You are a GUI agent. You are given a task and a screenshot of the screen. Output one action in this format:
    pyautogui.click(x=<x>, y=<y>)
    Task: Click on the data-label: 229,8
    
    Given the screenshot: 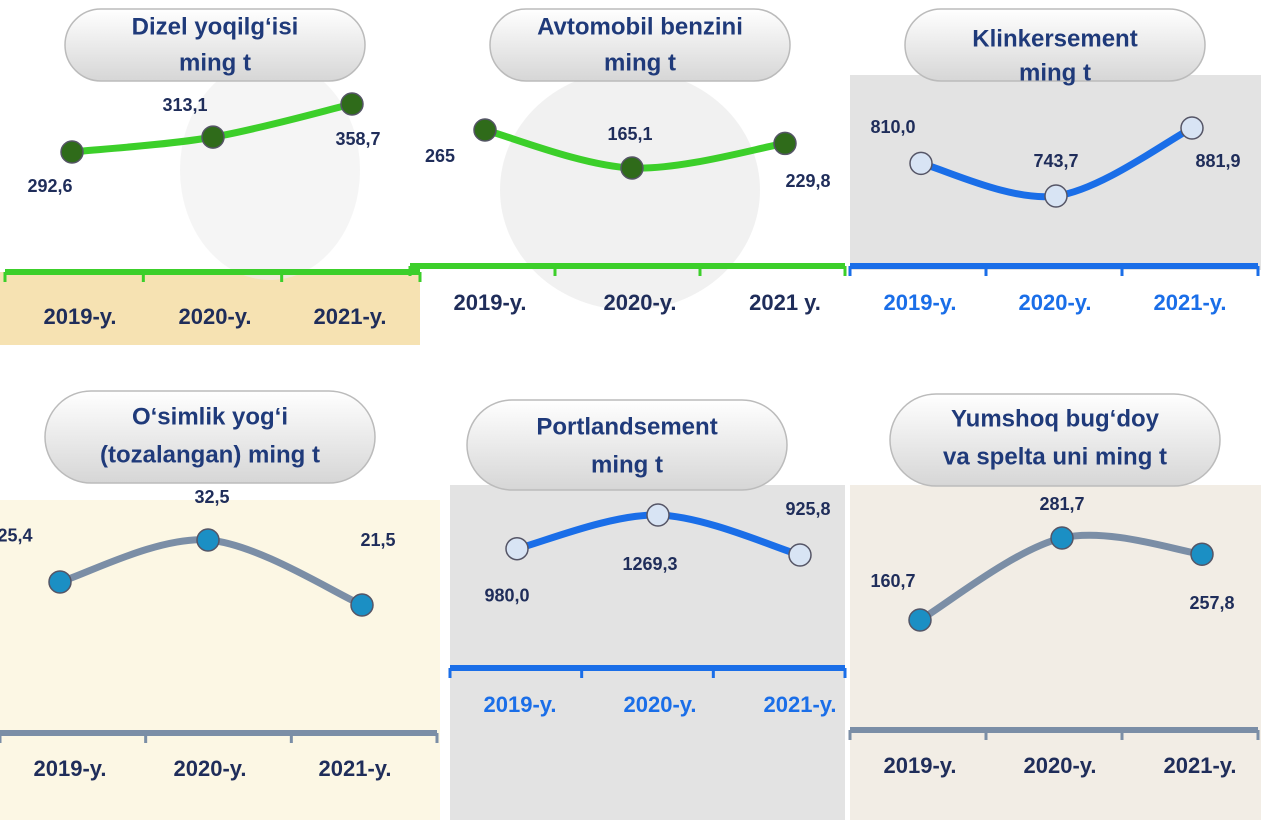 What is the action you would take?
    pyautogui.click(x=807, y=181)
    